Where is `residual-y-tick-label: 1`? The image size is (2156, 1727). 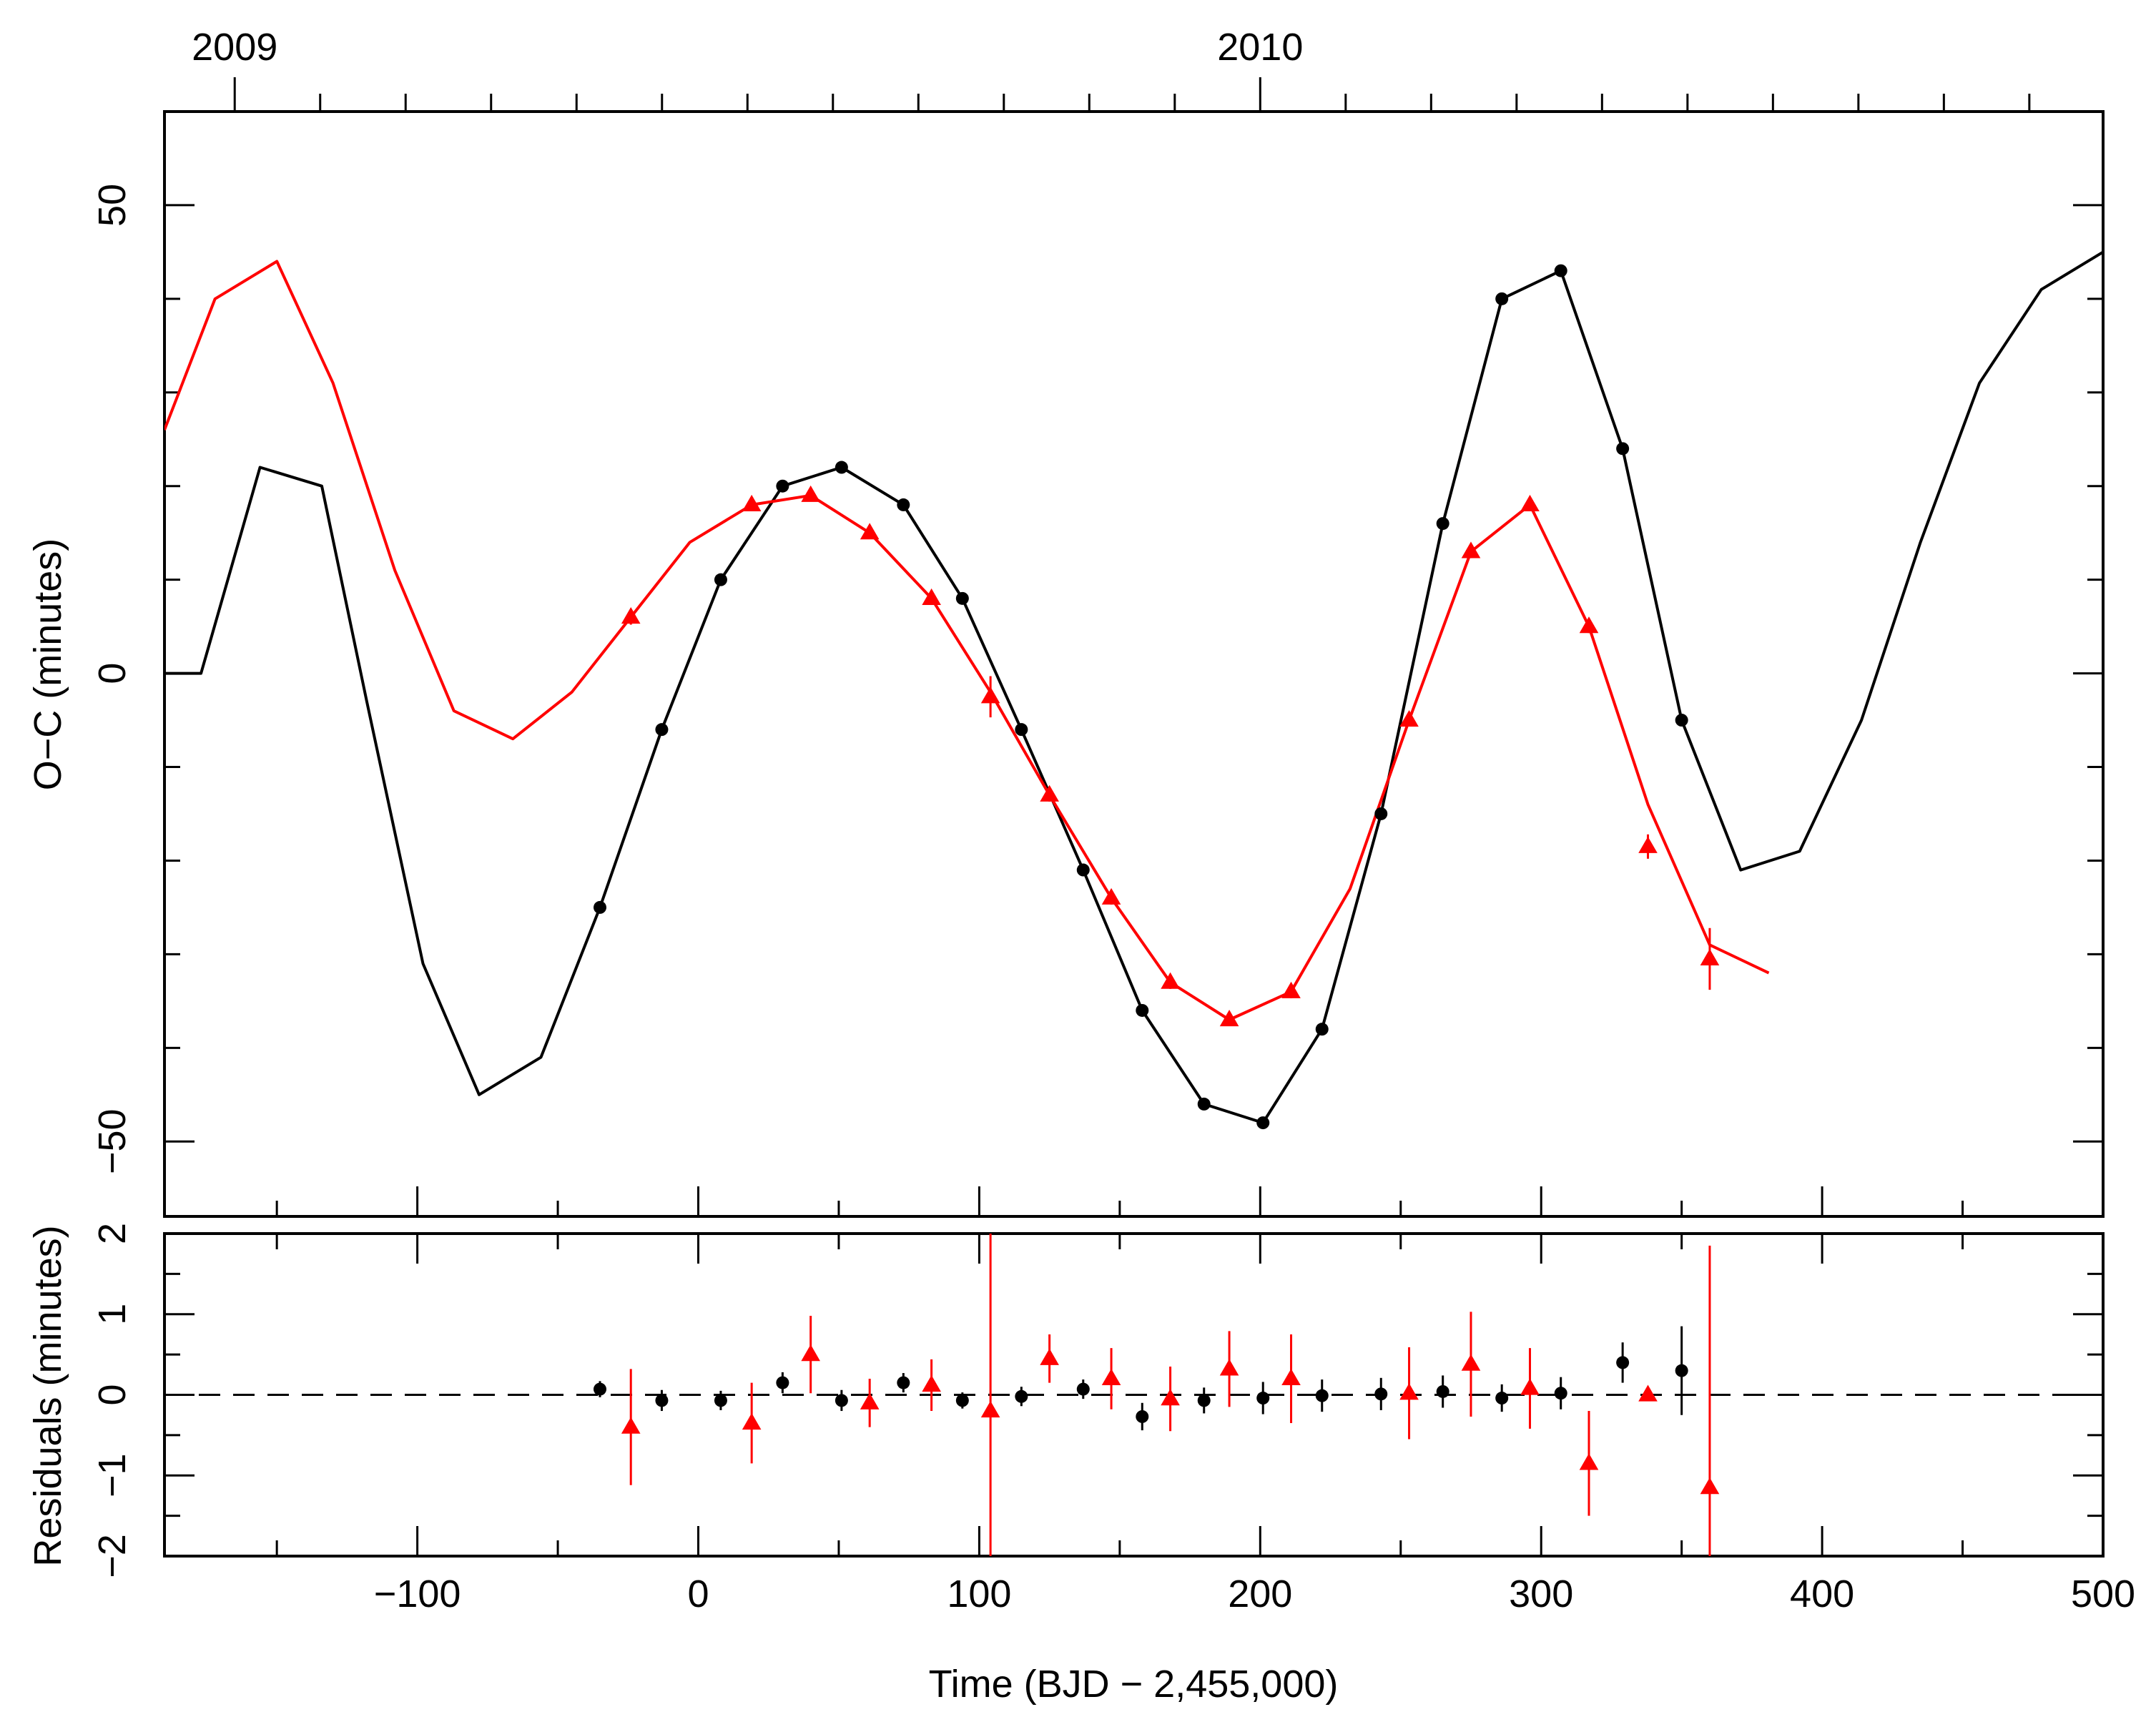
residual-y-tick-label: 1 is located at coordinates (113, 1314).